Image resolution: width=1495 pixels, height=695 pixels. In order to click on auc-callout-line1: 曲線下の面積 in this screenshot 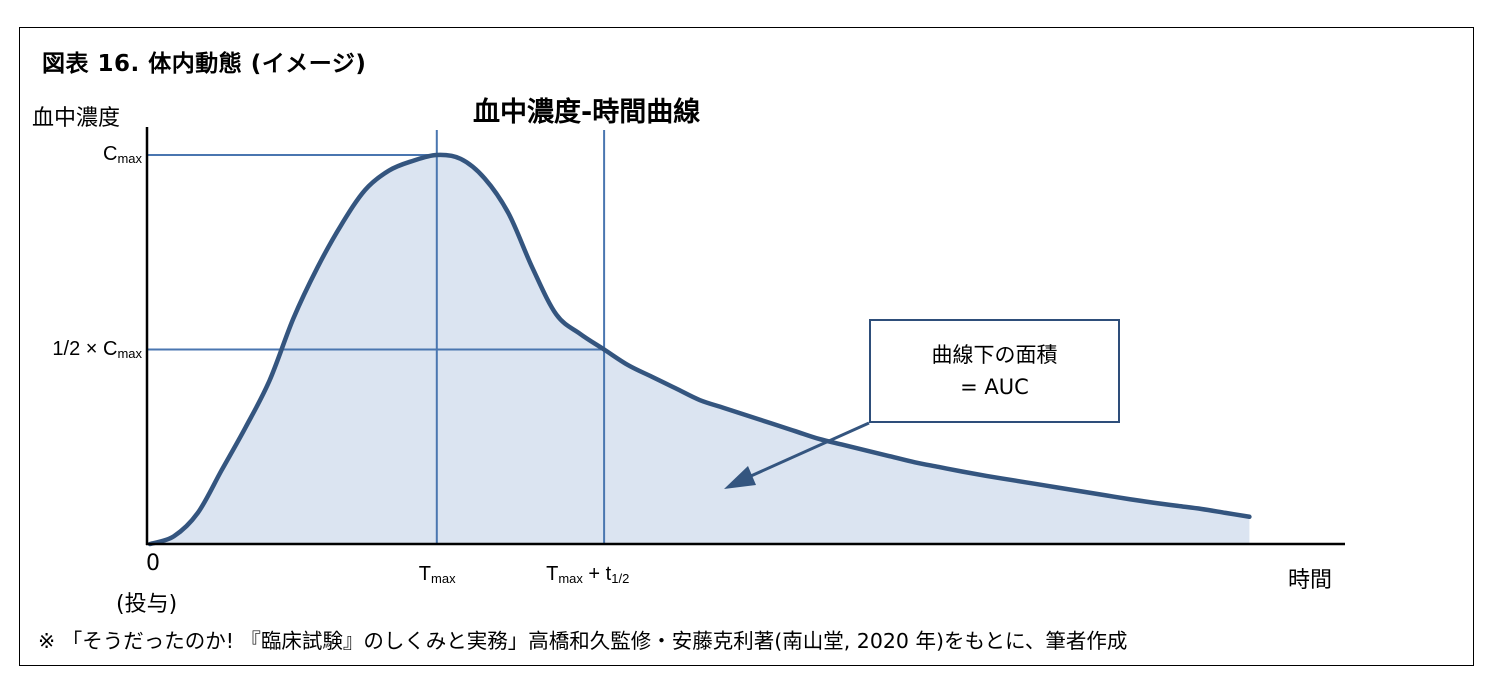, I will do `click(994, 355)`.